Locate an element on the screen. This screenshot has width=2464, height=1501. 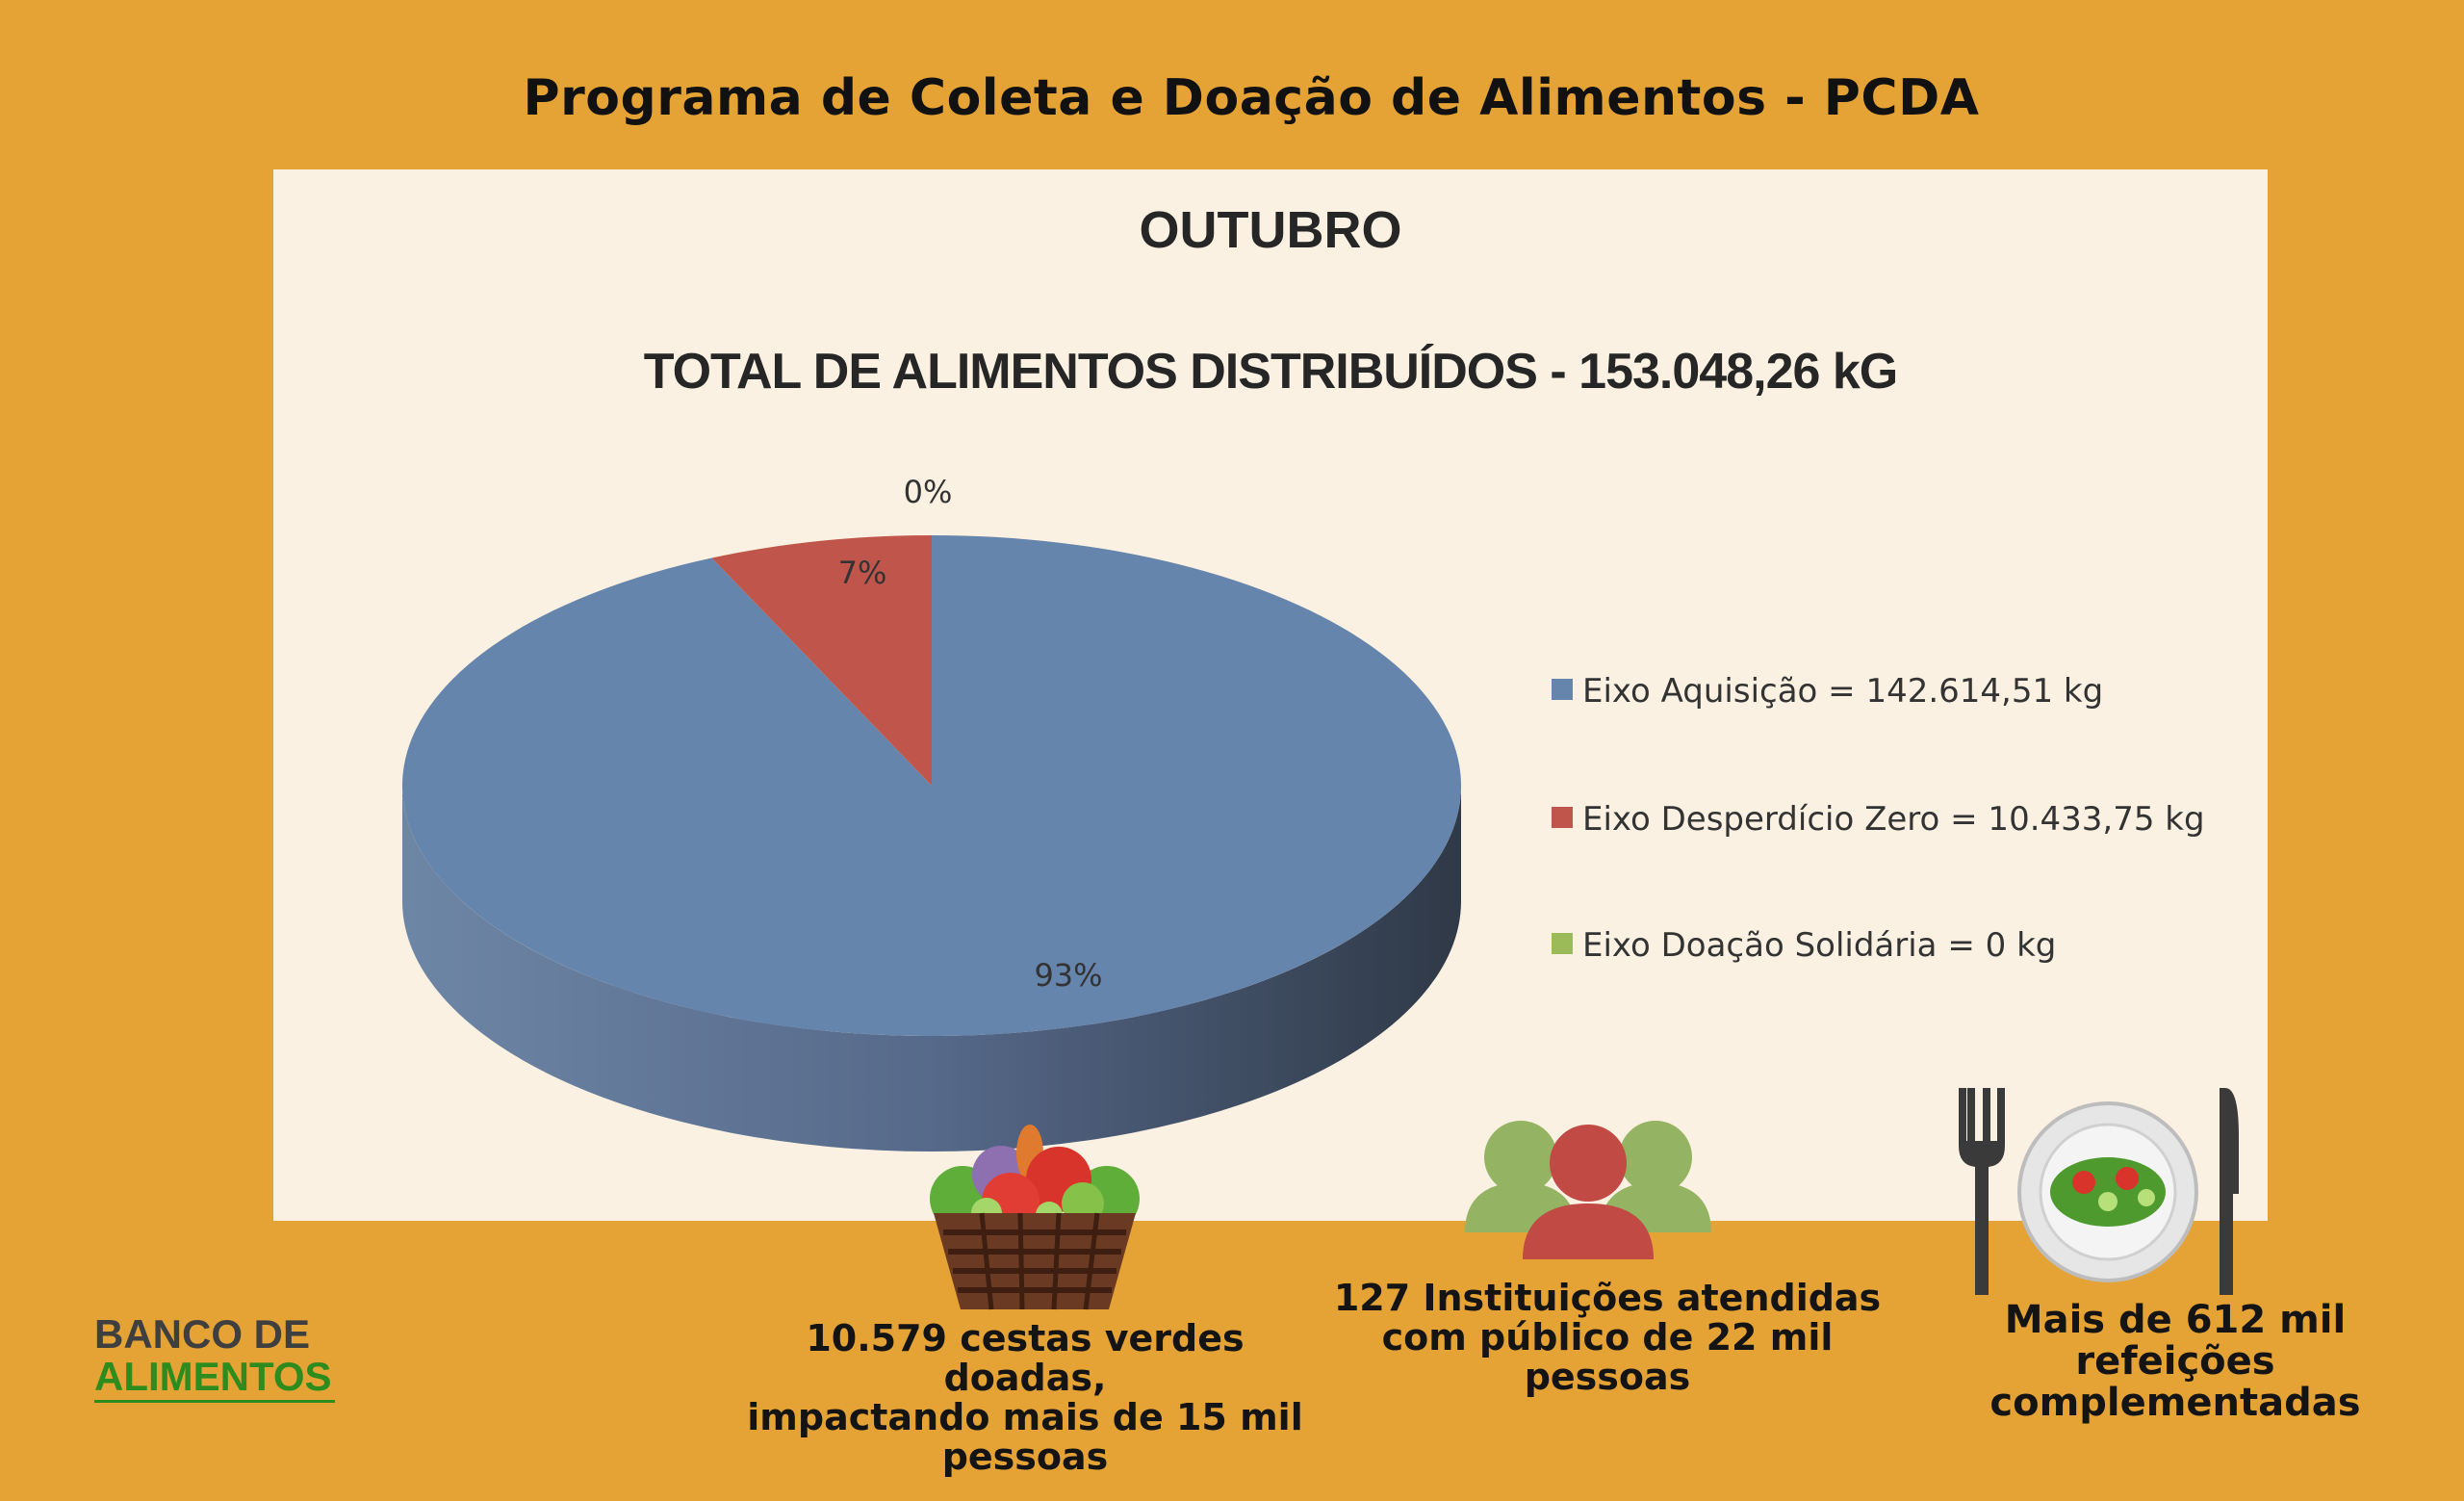
logo-line1: BANCO DE is located at coordinates (202, 1334).